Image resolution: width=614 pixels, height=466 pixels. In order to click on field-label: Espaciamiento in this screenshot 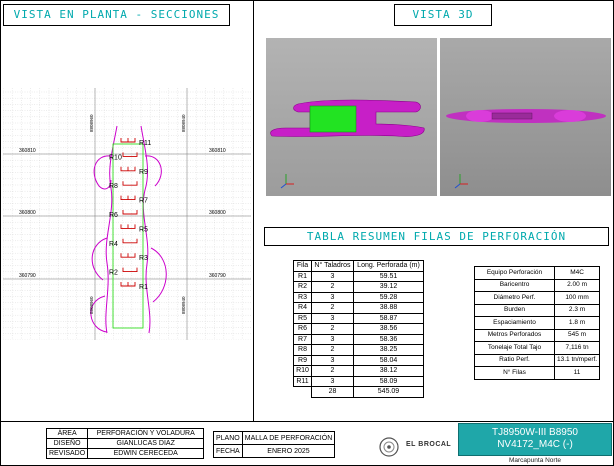, I will do `click(514, 323)`.